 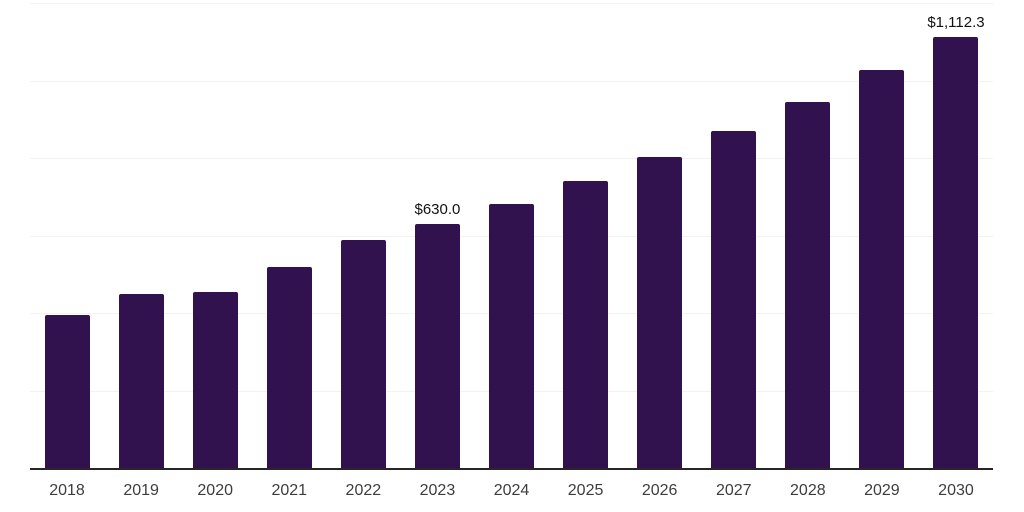 I want to click on bar-column-2027, so click(x=734, y=235).